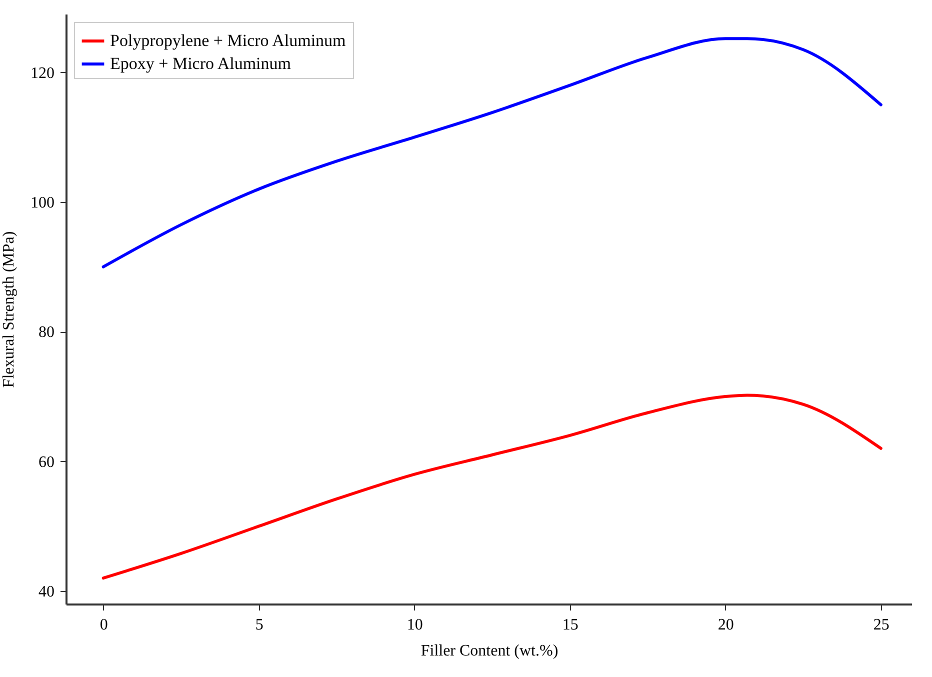 This screenshot has height=677, width=932. I want to click on y-tick-label: 60, so click(46, 462).